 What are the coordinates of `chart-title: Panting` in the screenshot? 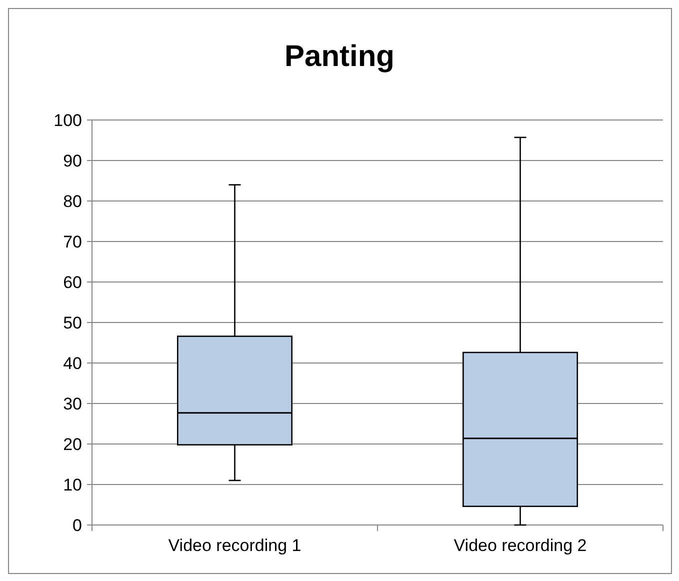 It's located at (339, 56).